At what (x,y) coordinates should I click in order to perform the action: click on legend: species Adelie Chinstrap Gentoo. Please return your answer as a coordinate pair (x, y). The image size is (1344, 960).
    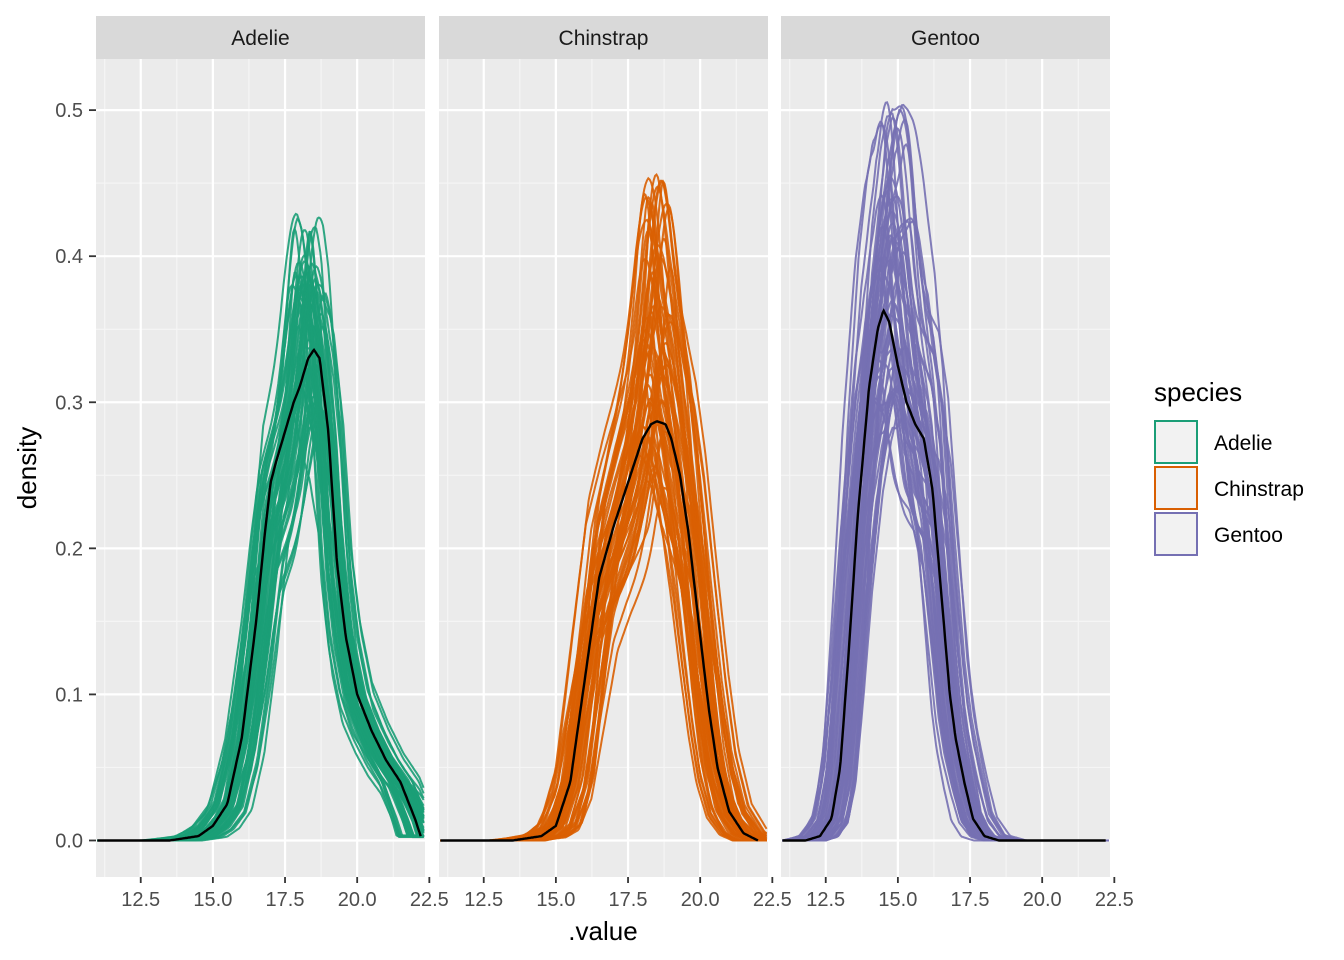
    Looking at the image, I should click on (1229, 466).